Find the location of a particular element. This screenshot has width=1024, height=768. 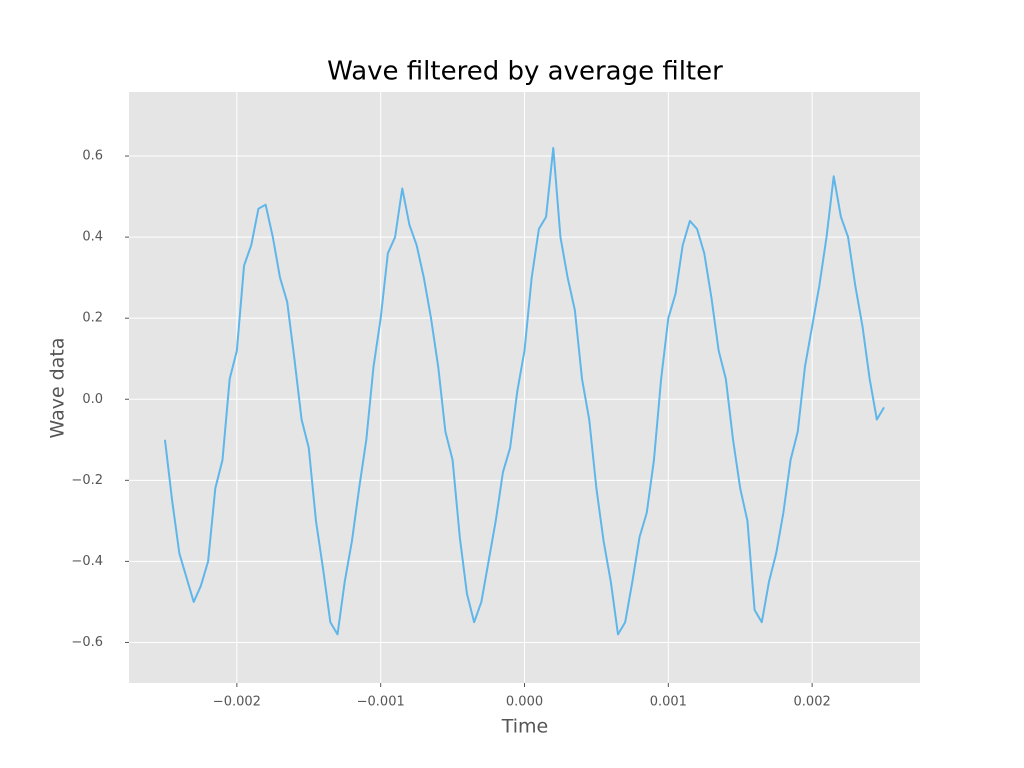

y-tick-label: −0.4 is located at coordinates (87, 561).